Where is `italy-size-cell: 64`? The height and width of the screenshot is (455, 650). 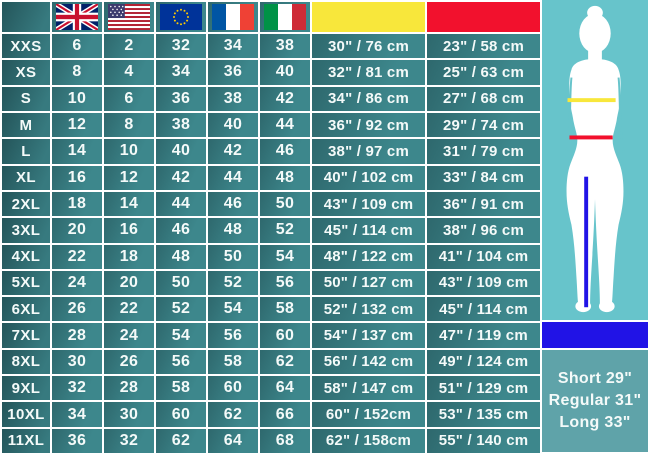
italy-size-cell: 64 is located at coordinates (285, 388).